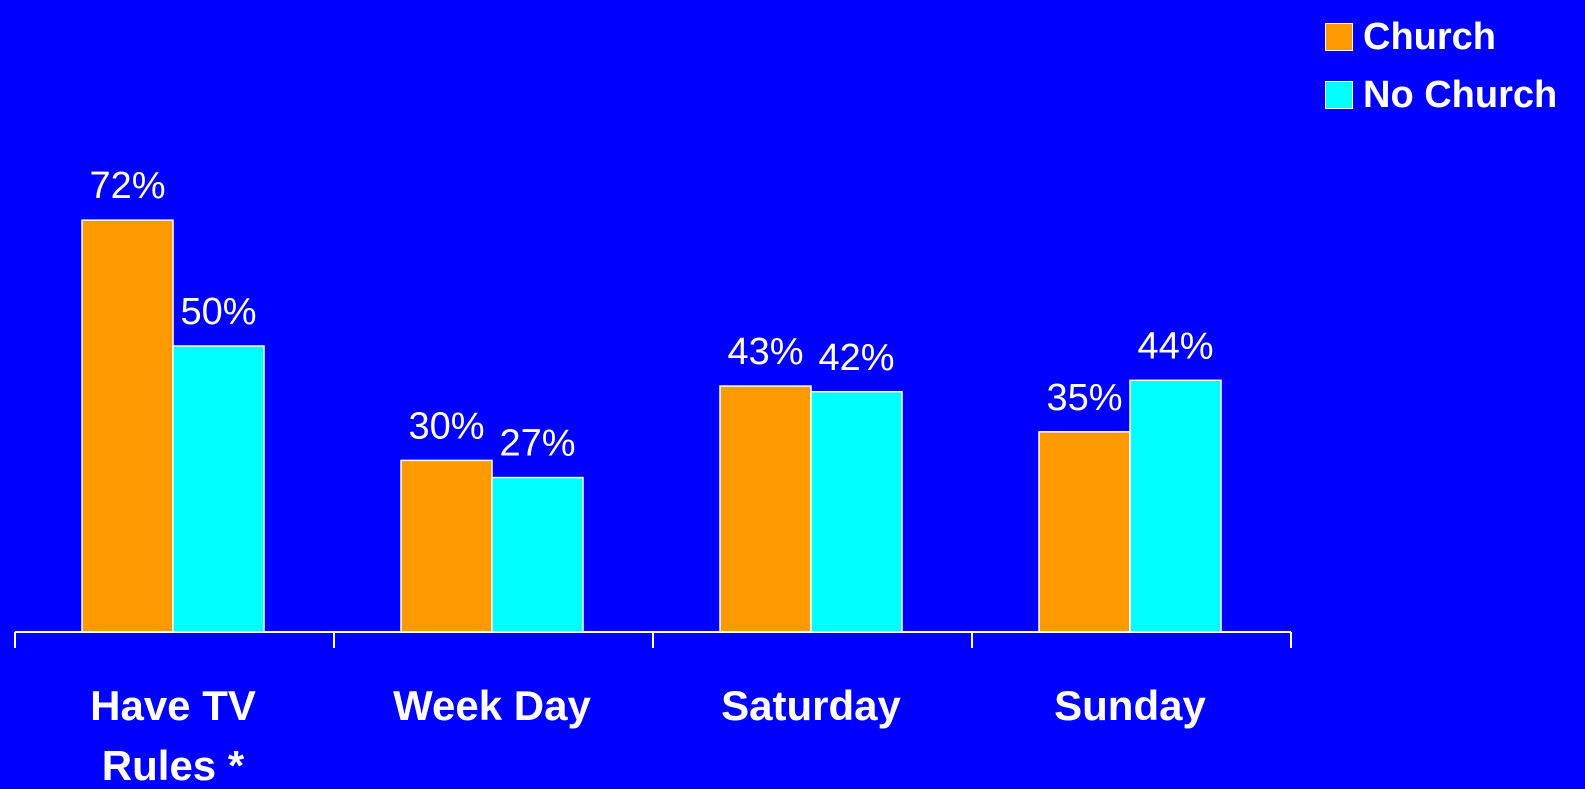 The image size is (1585, 789). Describe the element at coordinates (446, 426) in the screenshot. I see `data-label-church-1: 30%` at that location.